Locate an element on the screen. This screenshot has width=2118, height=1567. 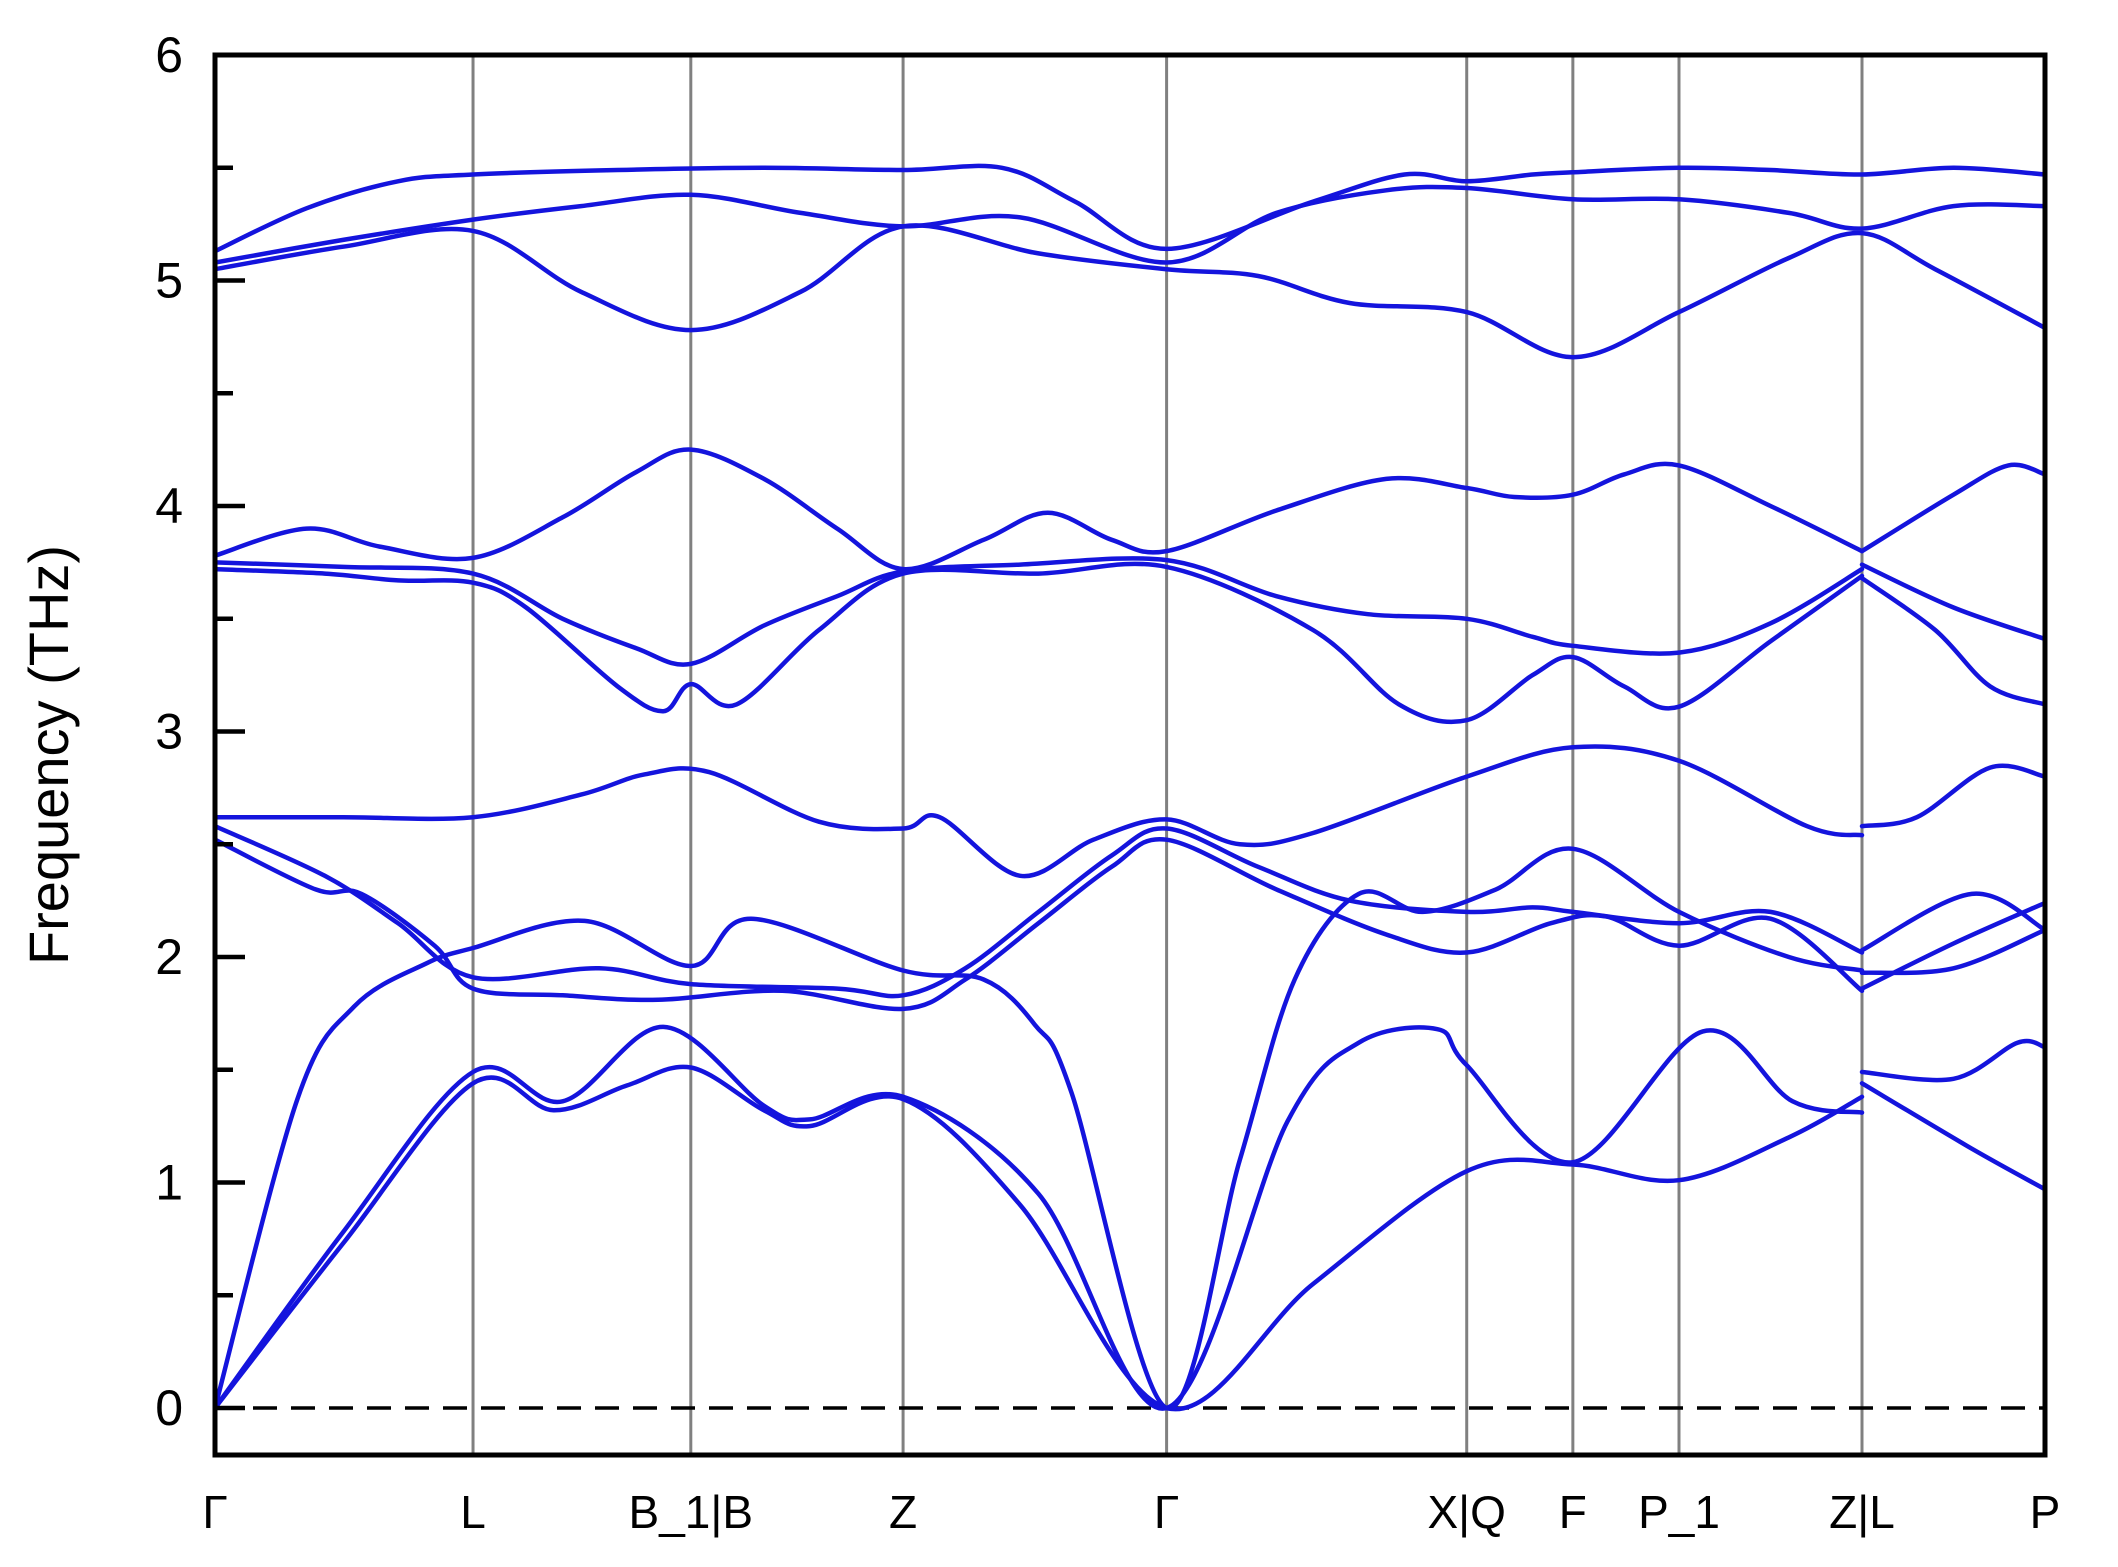
x-axis-label: P_1 is located at coordinates (1679, 1512).